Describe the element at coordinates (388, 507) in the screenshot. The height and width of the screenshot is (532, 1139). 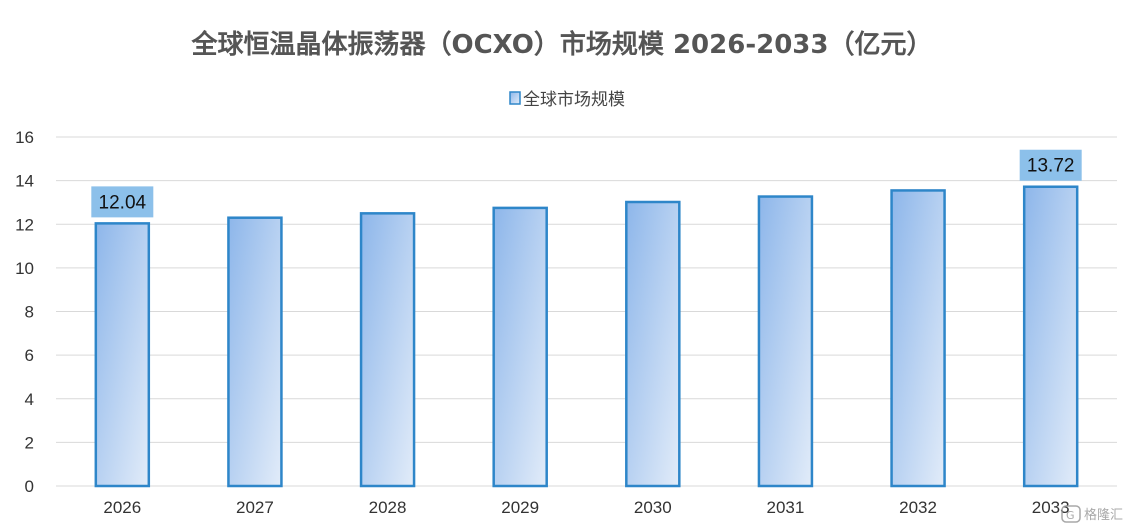
I see `x-tick-label: 2028` at that location.